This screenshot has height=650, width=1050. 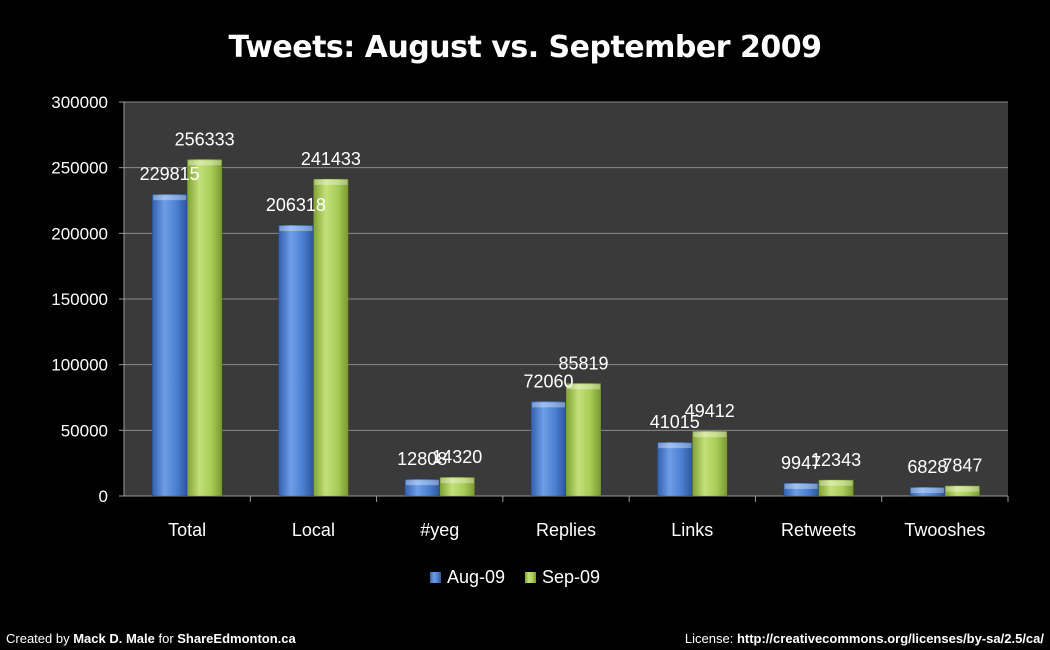 I want to click on bar-Sep-09-Retweets, so click(x=836, y=488).